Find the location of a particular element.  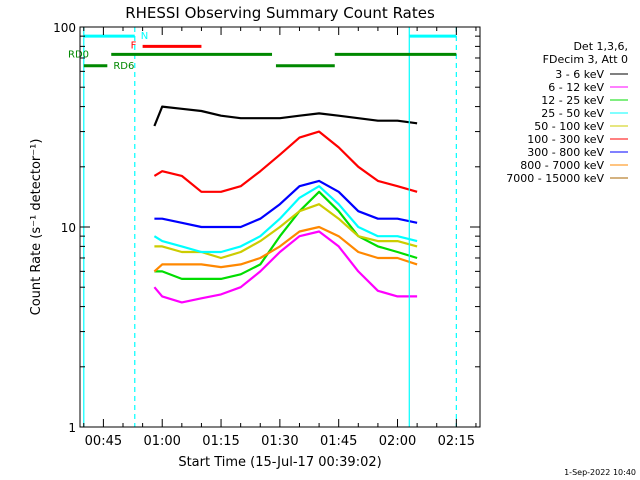

trace-12-25keV is located at coordinates (286, 235).